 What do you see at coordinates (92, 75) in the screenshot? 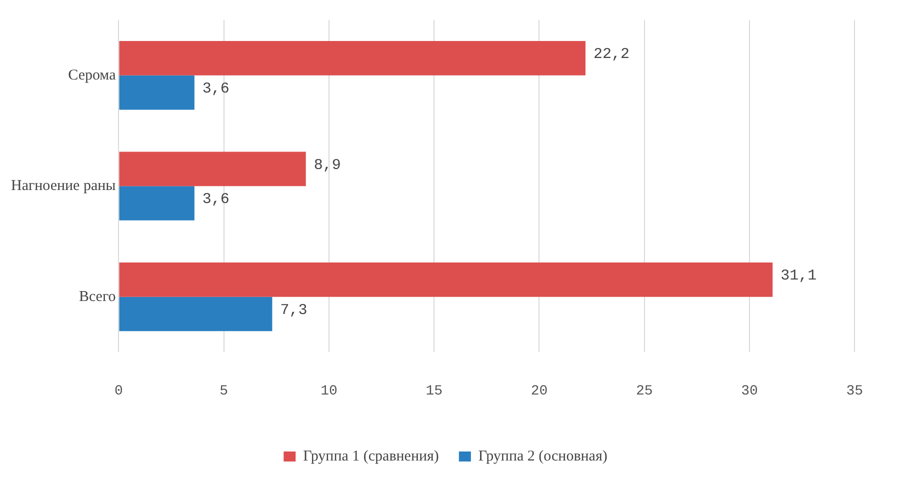
I see `y-tick-label: Серома` at bounding box center [92, 75].